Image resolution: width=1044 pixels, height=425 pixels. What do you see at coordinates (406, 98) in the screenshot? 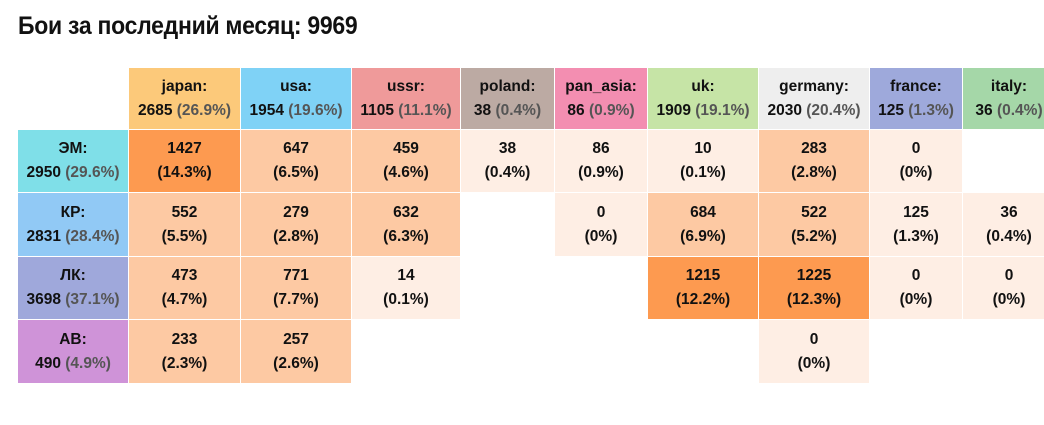
I see `column-header-ussr: ussr: 1105 (11.1%)` at bounding box center [406, 98].